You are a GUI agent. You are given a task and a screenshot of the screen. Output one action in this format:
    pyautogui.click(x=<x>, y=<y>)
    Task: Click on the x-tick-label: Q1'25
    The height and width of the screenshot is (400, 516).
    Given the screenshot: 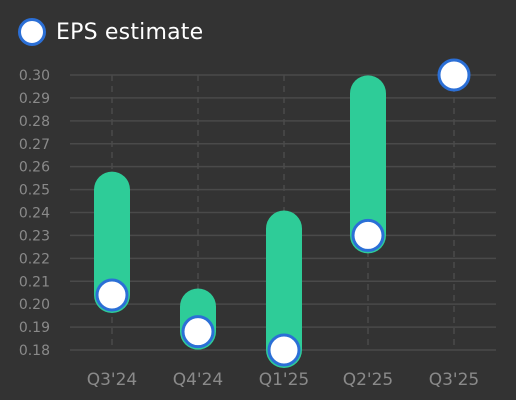 What is the action you would take?
    pyautogui.click(x=284, y=380)
    